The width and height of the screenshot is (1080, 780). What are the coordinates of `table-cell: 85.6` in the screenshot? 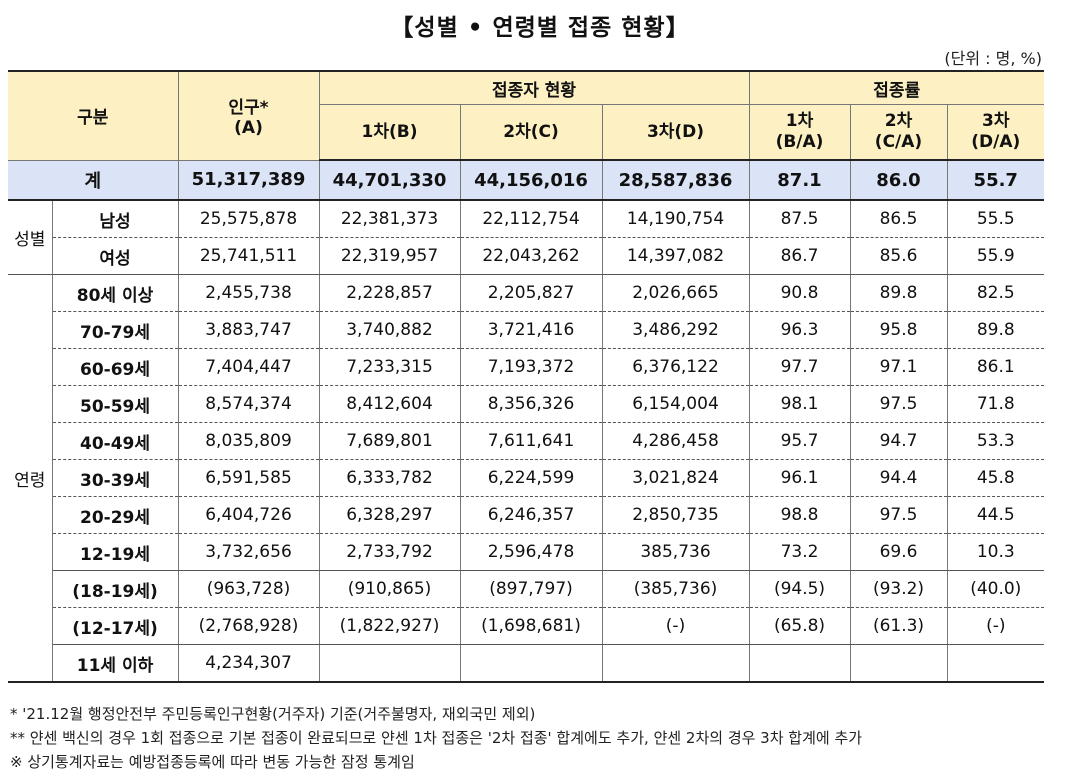 It's located at (898, 256).